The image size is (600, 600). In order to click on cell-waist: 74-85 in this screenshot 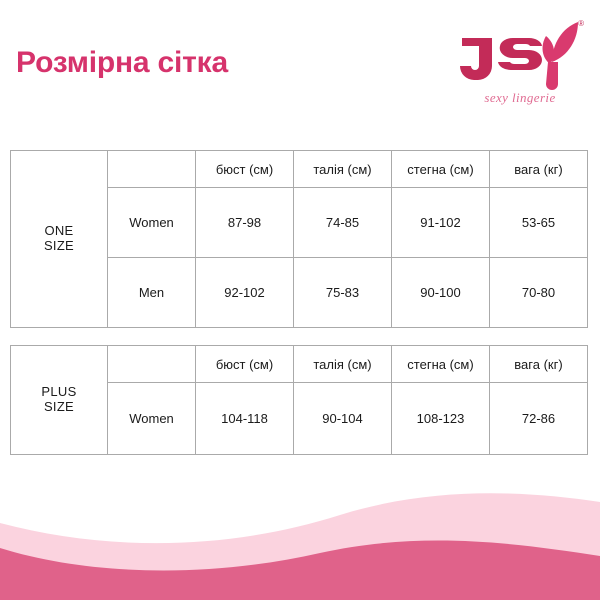, I will do `click(342, 222)`.